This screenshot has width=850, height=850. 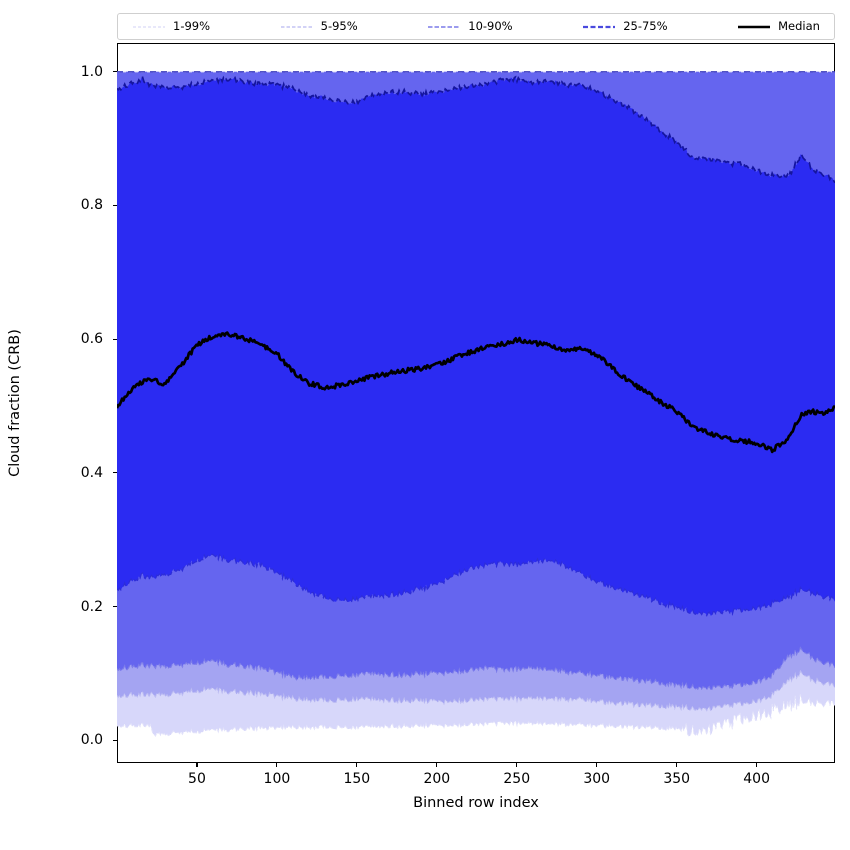 What do you see at coordinates (490, 25) in the screenshot?
I see `legend-label: 10-90%` at bounding box center [490, 25].